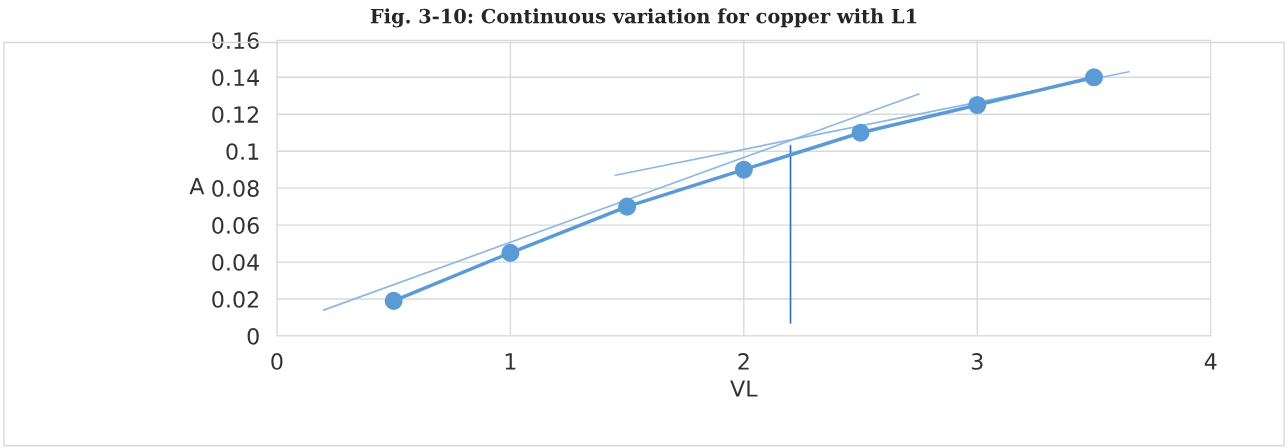 Image resolution: width=1288 pixels, height=448 pixels. I want to click on y-tick-label: 0.08, so click(235, 188).